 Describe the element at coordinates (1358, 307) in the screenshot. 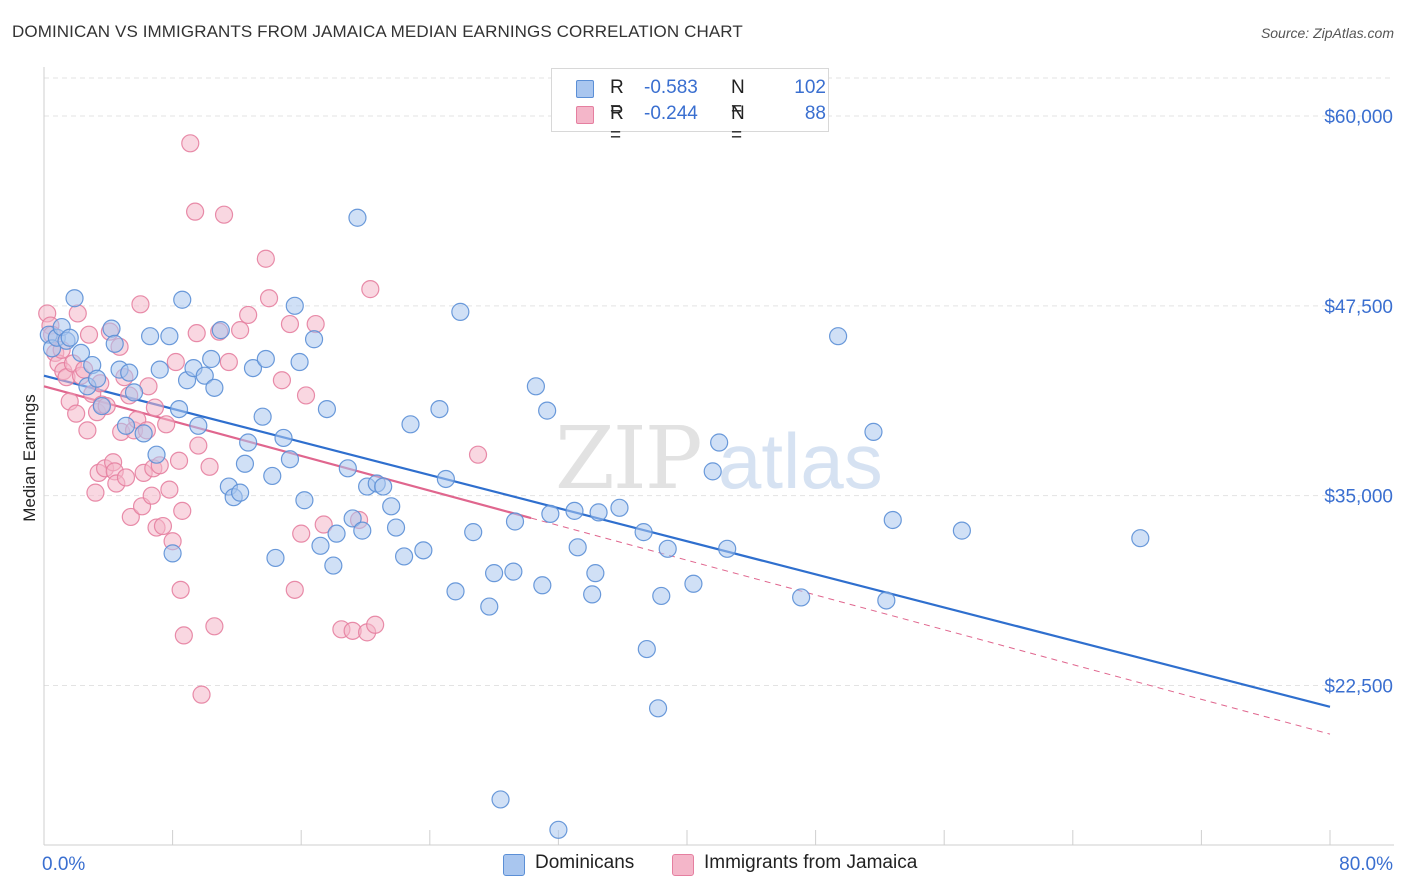

I see `y-tick-label: $47,500` at that location.